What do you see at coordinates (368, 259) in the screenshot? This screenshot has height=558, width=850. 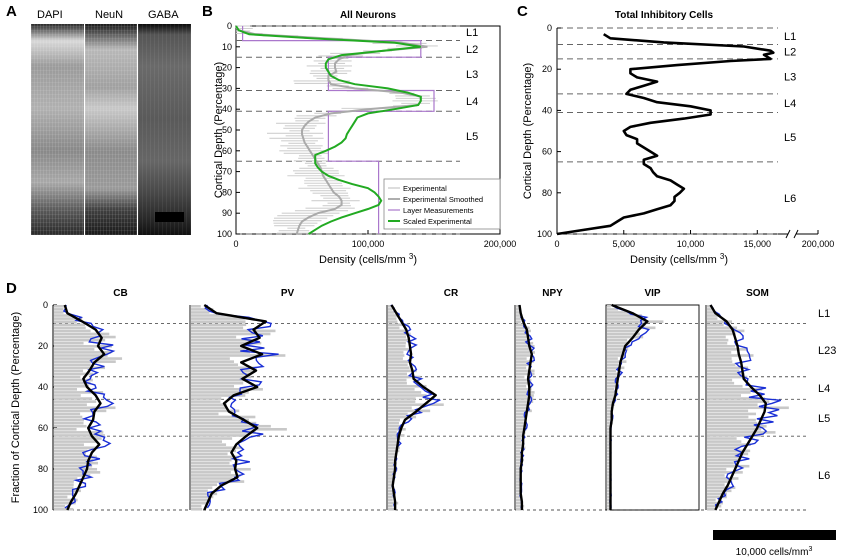 I see `chart-b-xlabel: Density (cells/mm 3)` at bounding box center [368, 259].